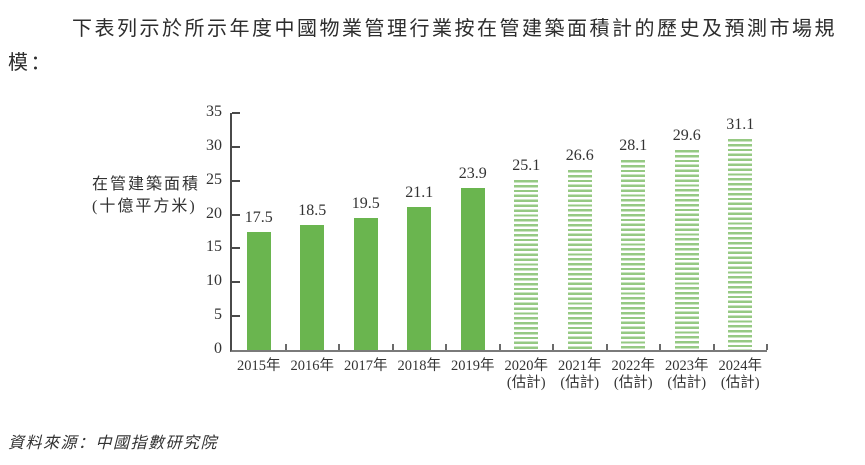 The image size is (865, 465). I want to click on x-axis-label: 2018年, so click(419, 366).